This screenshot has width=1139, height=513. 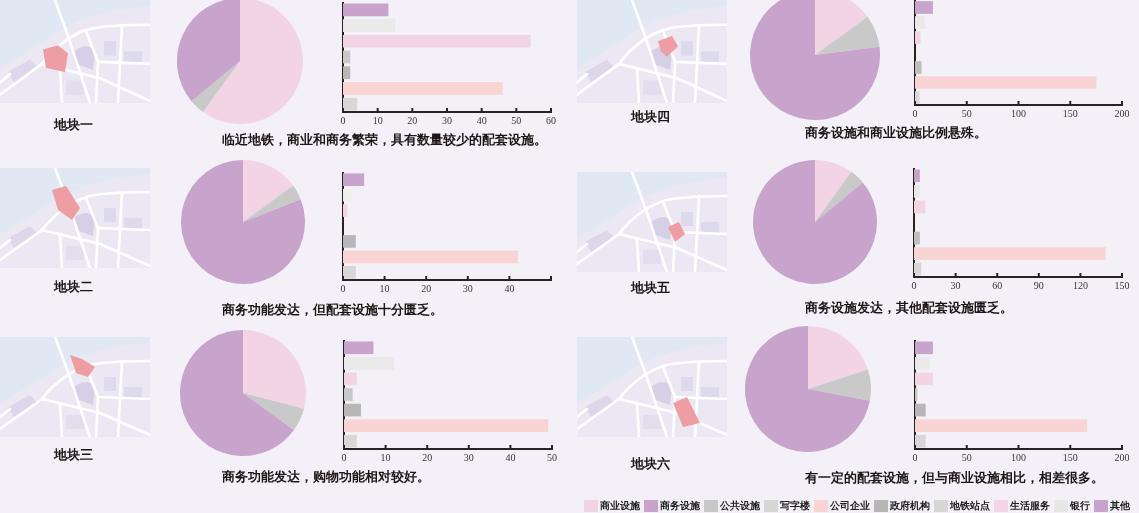 I want to click on category-label: 政府机构, so click(x=910, y=506).